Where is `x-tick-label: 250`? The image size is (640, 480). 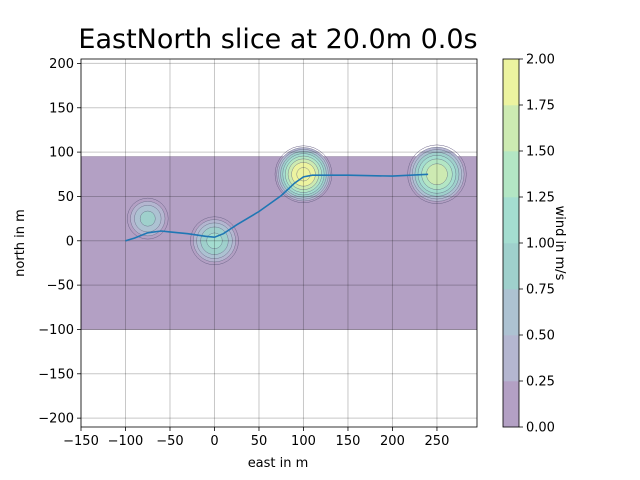 x-tick-label: 250 is located at coordinates (437, 441).